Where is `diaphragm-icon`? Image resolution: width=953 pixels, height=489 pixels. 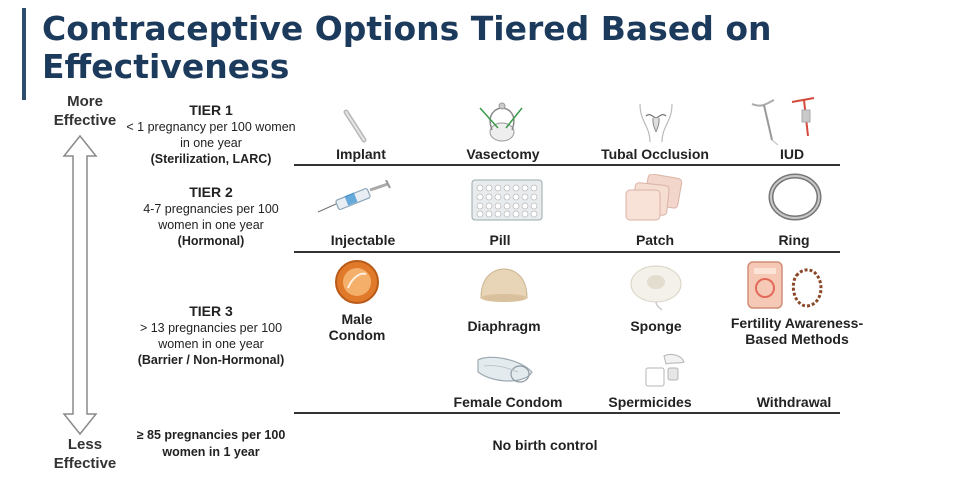
diaphragm-icon is located at coordinates (504, 285).